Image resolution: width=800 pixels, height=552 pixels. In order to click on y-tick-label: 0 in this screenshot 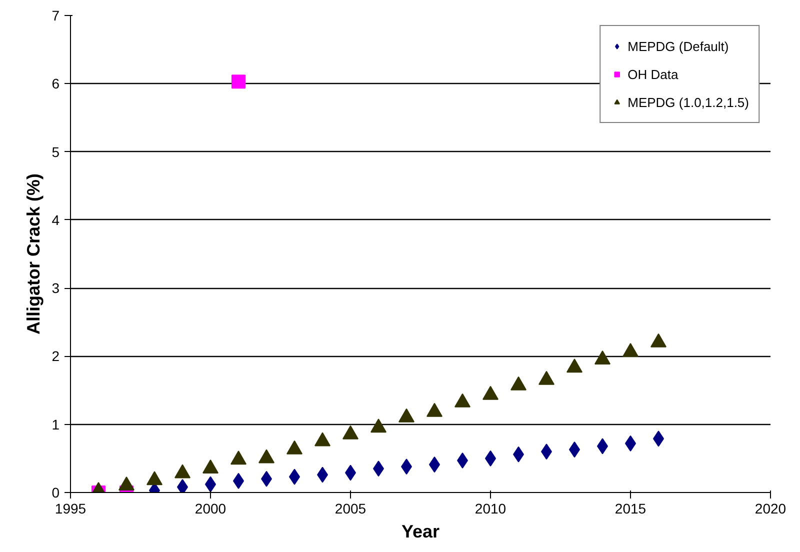, I will do `click(56, 492)`.